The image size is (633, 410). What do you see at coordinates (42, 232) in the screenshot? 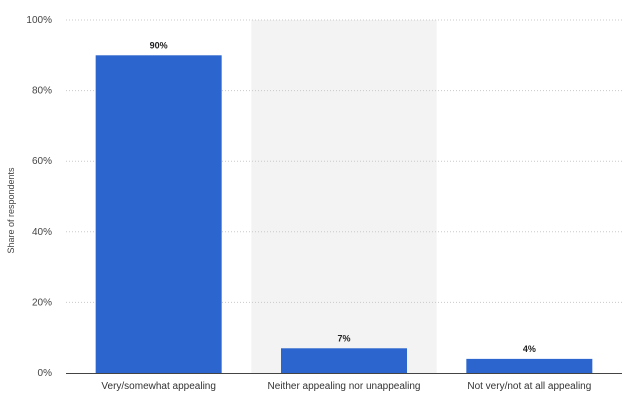
I see `y-tick-label: 40%` at bounding box center [42, 232].